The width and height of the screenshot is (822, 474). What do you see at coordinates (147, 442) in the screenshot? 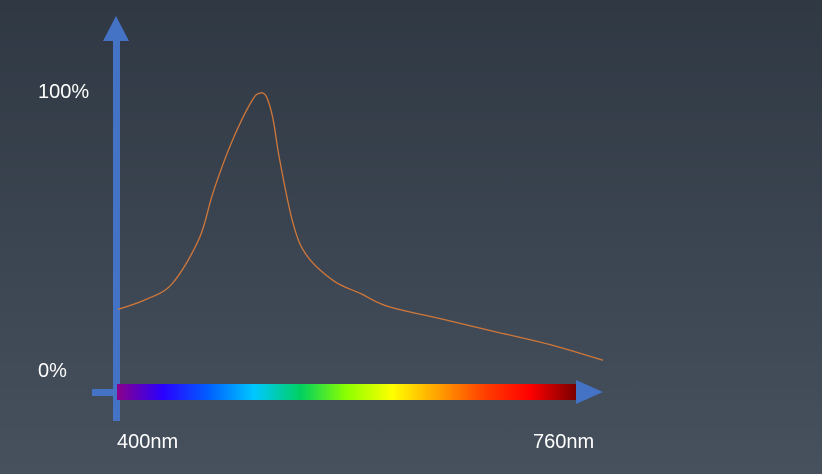
I see `x-tick-label-left: 400nm` at bounding box center [147, 442].